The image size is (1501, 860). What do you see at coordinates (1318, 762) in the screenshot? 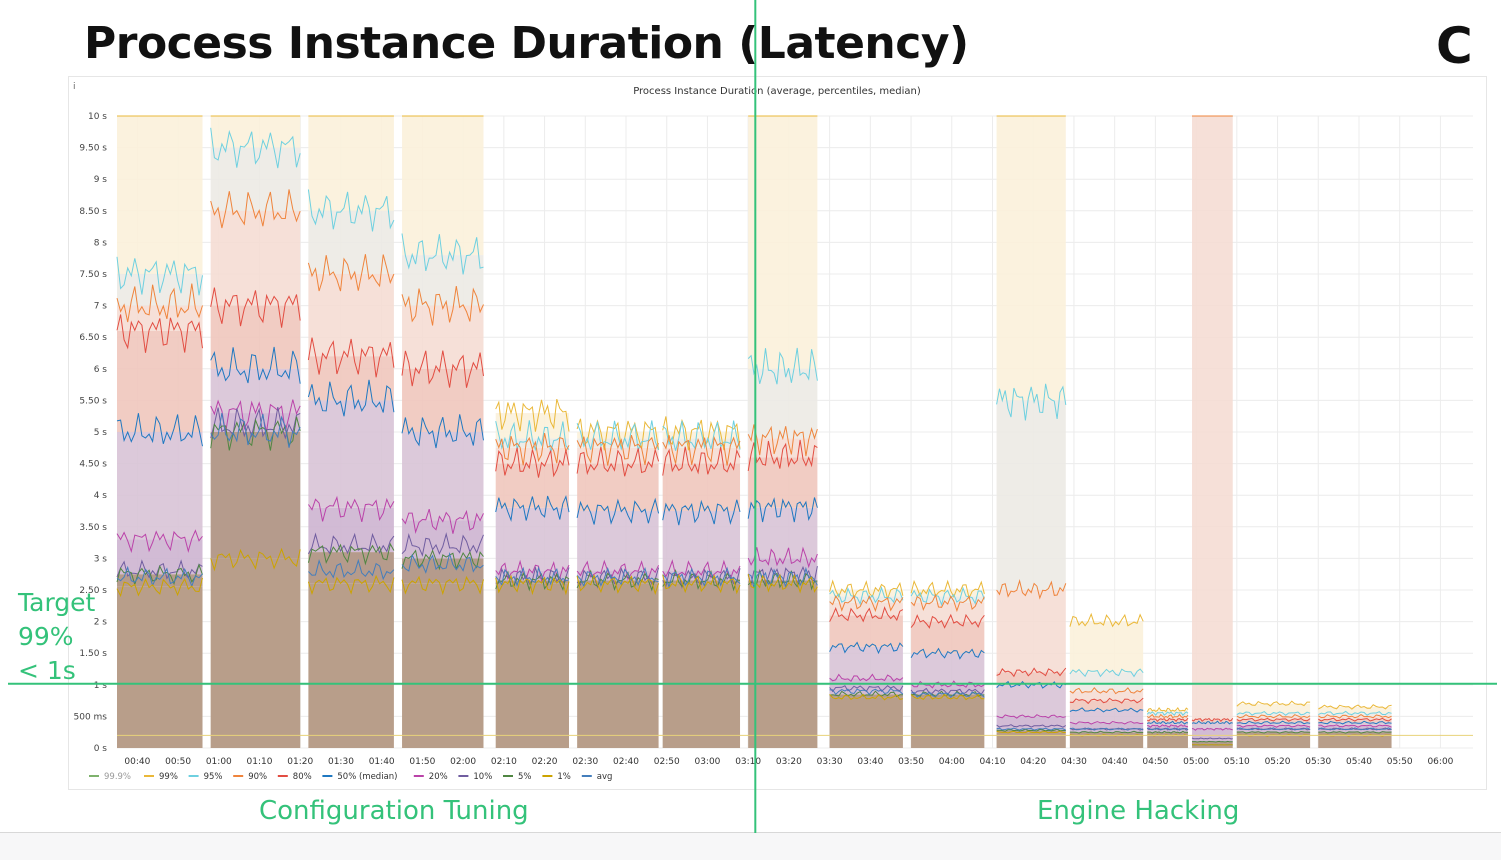
I see `x-tick-label: 05:30` at bounding box center [1318, 762].